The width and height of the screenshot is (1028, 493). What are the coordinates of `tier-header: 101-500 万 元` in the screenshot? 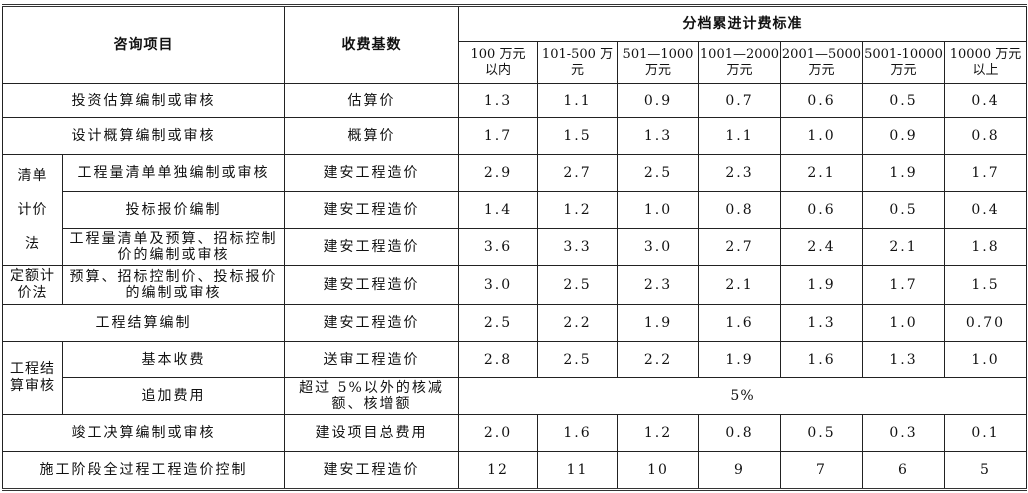 It's located at (577, 62).